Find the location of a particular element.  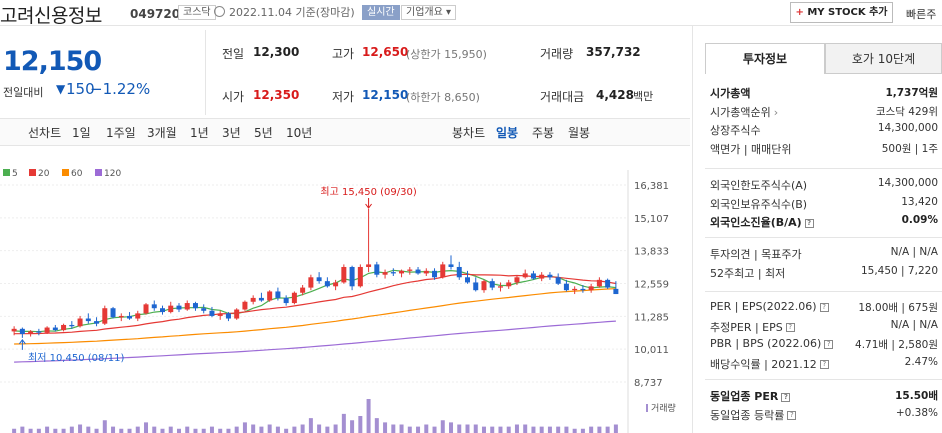

period-1w: 1주일 is located at coordinates (121, 133).